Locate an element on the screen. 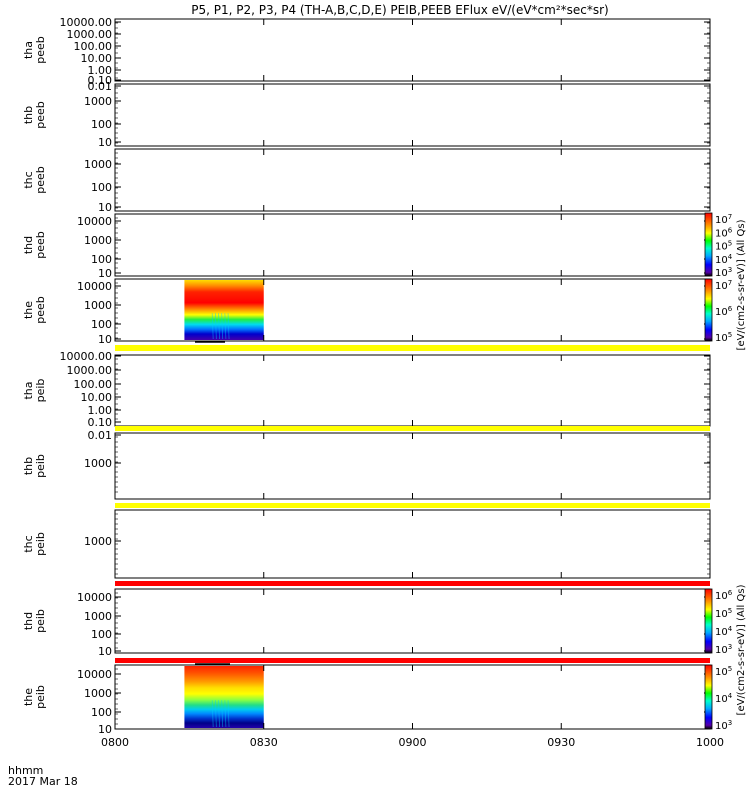 The image size is (750, 800). spectrogram-panel-thc-peib: 1000 thc peib is located at coordinates (366, 544).